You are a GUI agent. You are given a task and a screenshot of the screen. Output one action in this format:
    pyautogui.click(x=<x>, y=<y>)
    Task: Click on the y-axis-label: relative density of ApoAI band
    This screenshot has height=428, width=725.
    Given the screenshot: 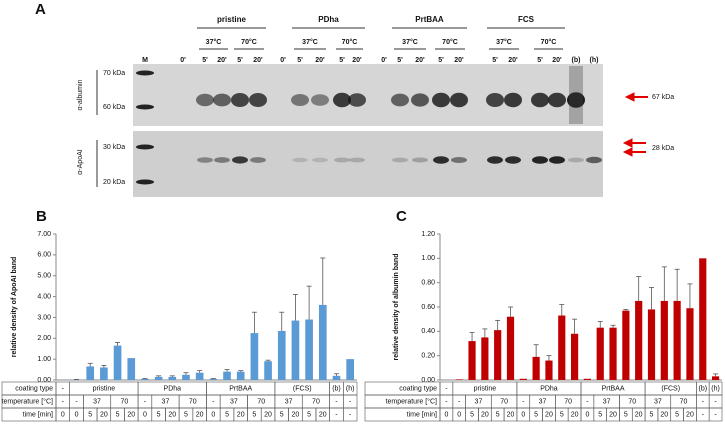 What is the action you would take?
    pyautogui.click(x=14, y=307)
    